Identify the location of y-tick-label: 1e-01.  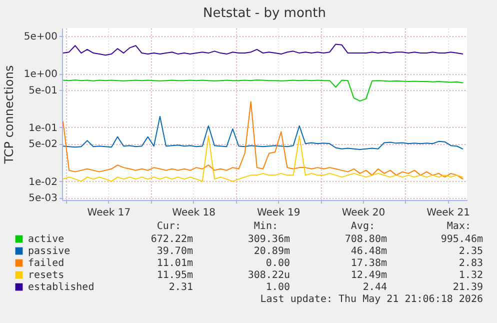
(43, 128).